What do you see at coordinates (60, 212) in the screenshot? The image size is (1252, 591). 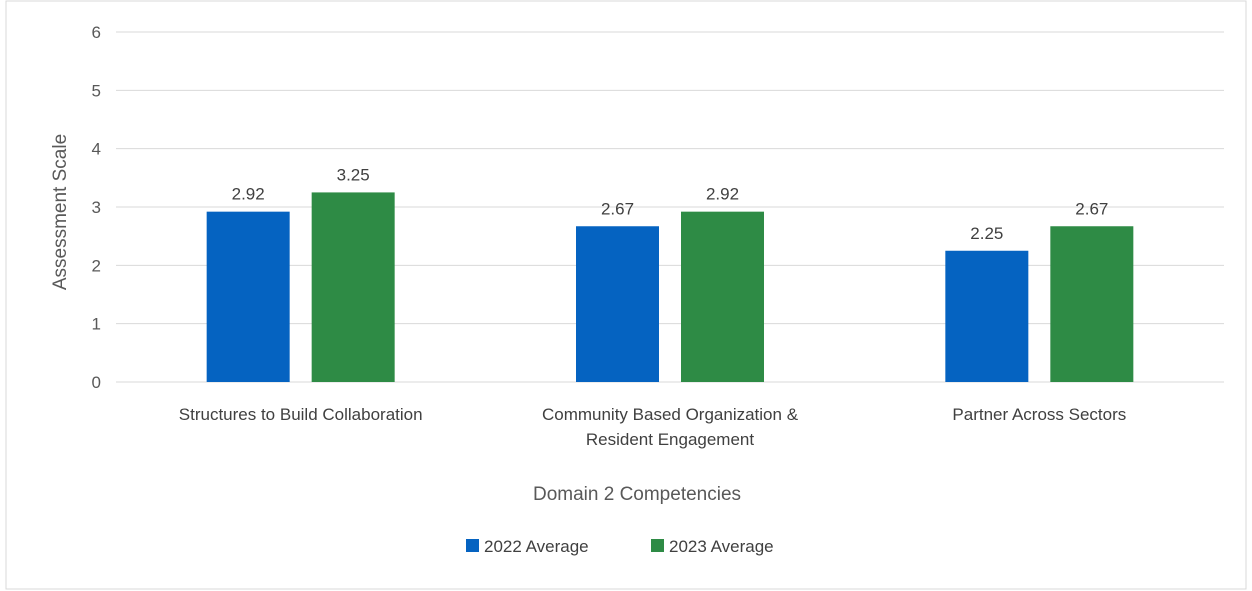 I see `y-axis-title: Assessment Scale` at bounding box center [60, 212].